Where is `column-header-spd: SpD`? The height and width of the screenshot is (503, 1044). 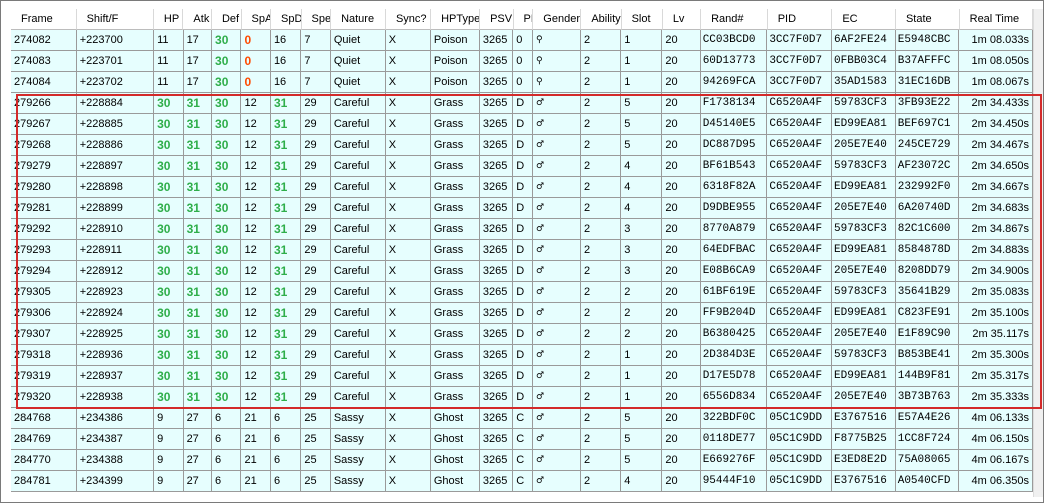 column-header-spd: SpD is located at coordinates (286, 19).